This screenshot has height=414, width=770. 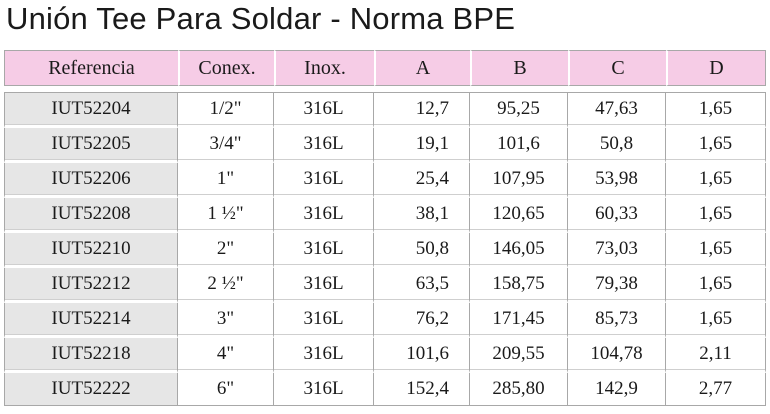 I want to click on page-title: Unión Tee Para Soldar - Norma BPE, so click(x=261, y=18).